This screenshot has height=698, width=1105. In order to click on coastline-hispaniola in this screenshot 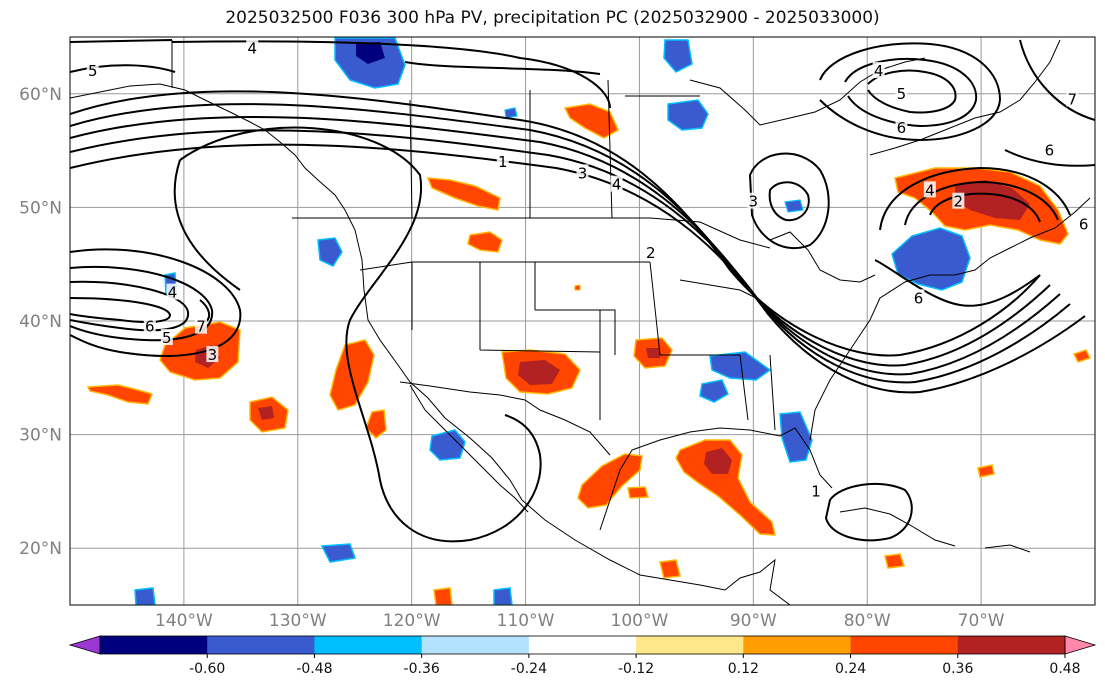, I will do `click(1007, 548)`.